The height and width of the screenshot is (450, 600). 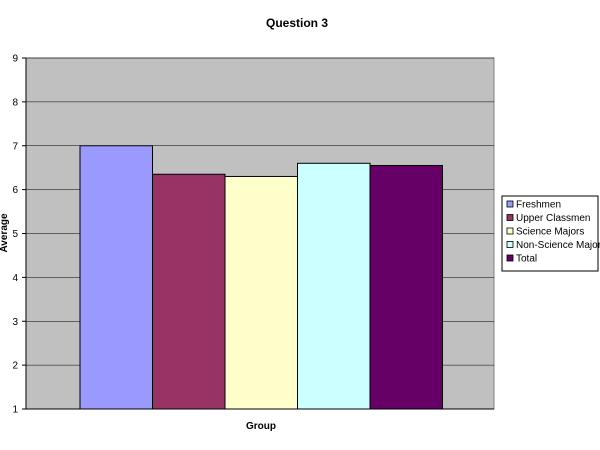 I want to click on y-tick-label: 7, so click(x=15, y=146).